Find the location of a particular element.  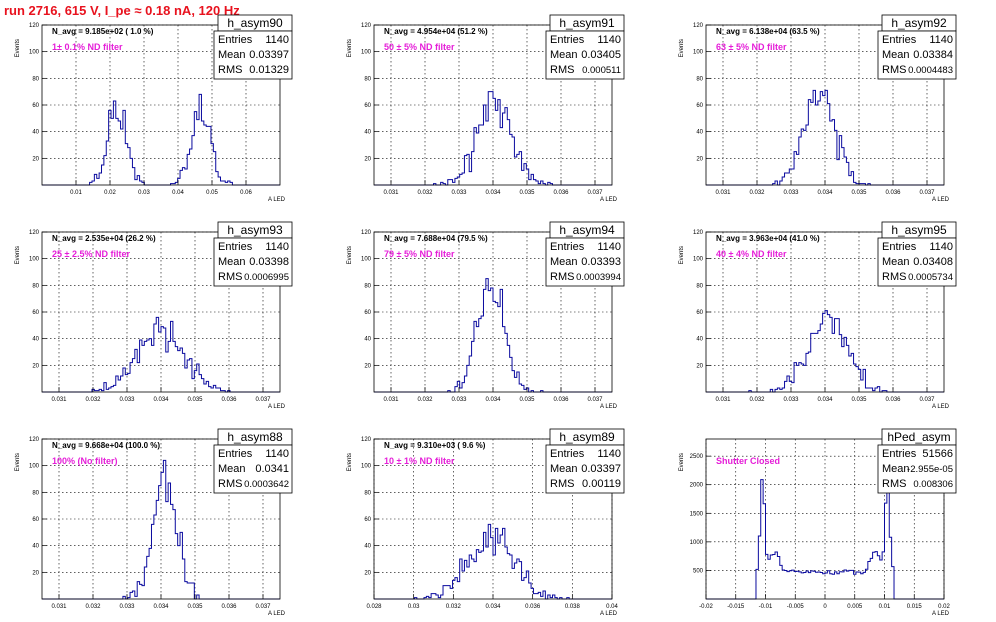

filter-label: 100% (No filter) is located at coordinates (85, 461).